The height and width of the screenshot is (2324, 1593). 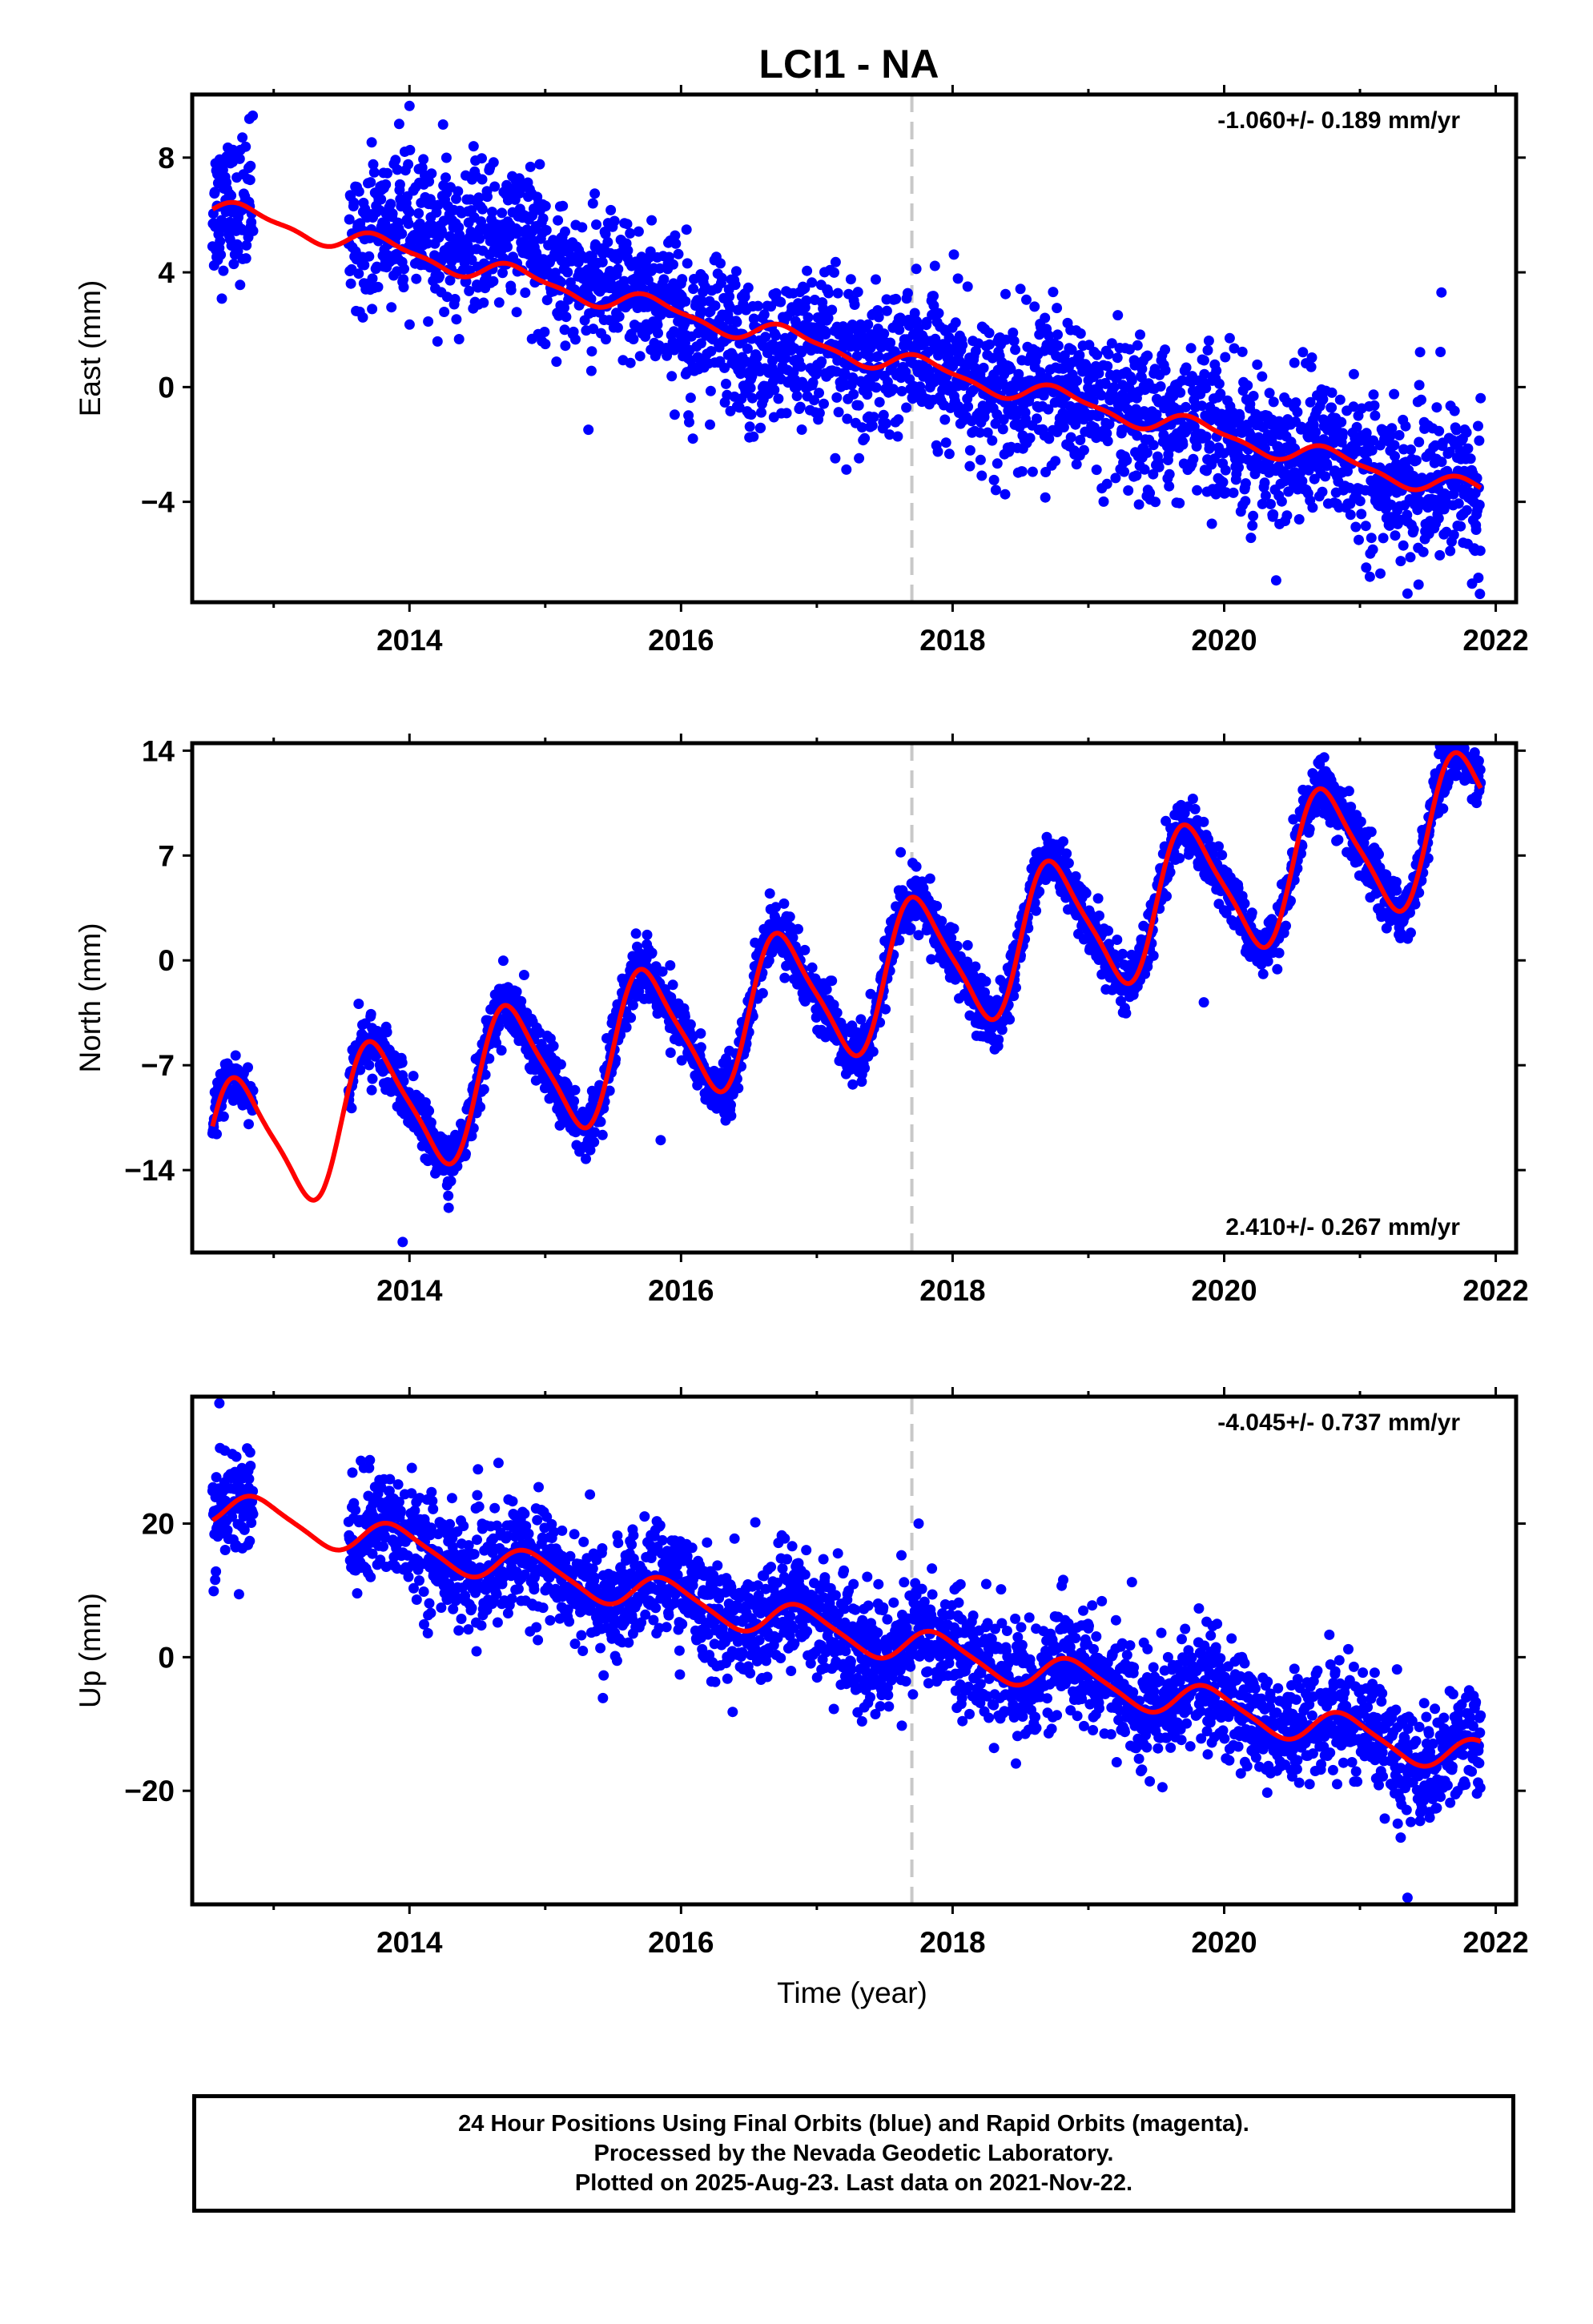 What do you see at coordinates (1191, 348) in the screenshot?
I see `point-east-2095` at bounding box center [1191, 348].